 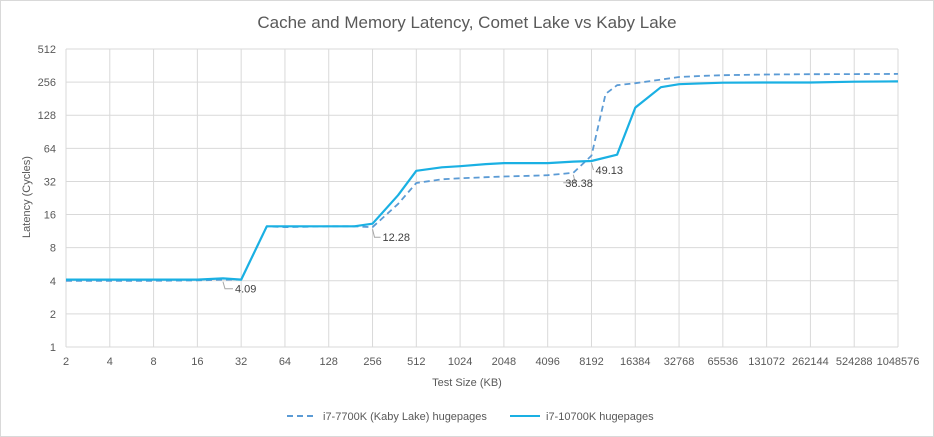 I want to click on x-tick-label: 1048576, so click(x=898, y=362).